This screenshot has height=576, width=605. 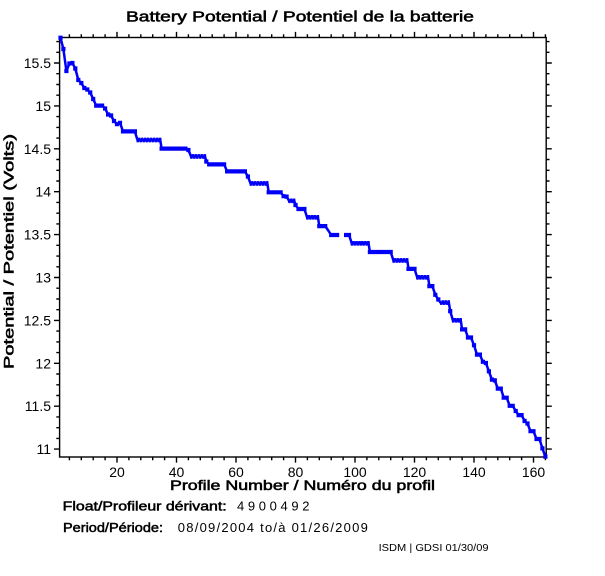 I want to click on svg-text: 13, so click(x=43, y=278).